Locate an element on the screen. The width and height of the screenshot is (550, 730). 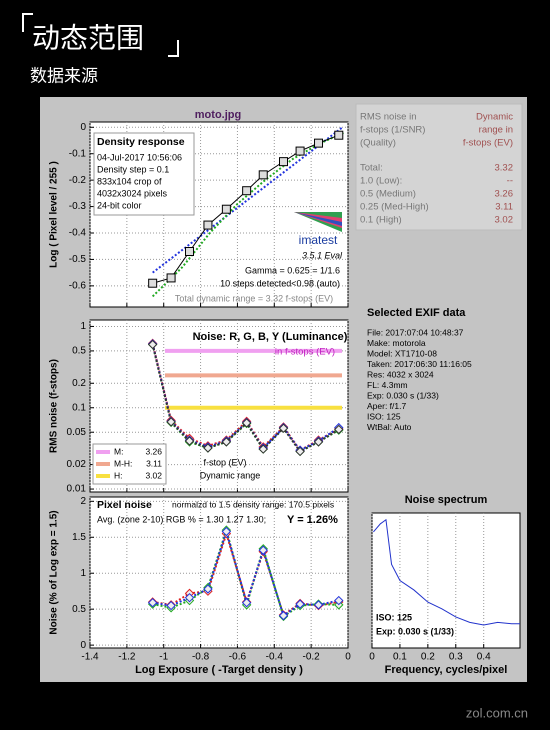
chart-title: Pixel noise is located at coordinates (124, 505).